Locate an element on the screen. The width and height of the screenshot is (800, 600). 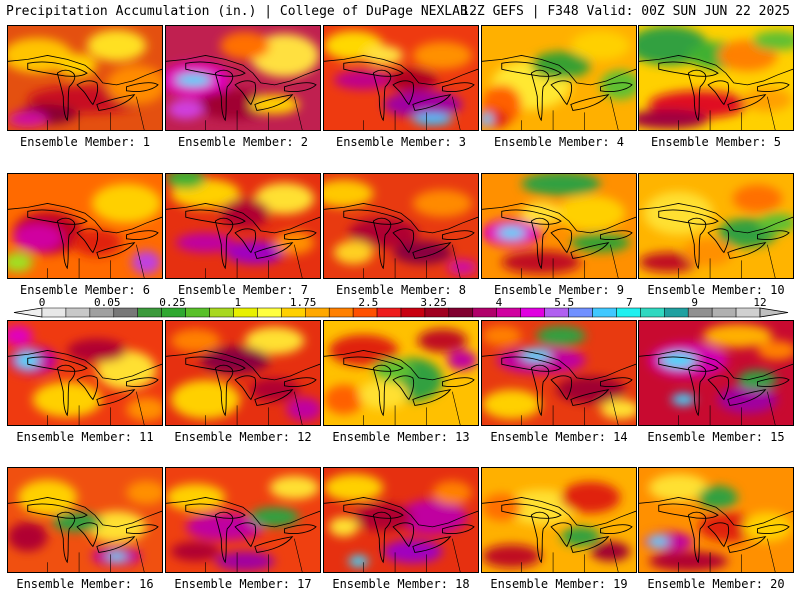
ensemble-member-label: Ensemble Member: 1 is located at coordinates (85, 142).